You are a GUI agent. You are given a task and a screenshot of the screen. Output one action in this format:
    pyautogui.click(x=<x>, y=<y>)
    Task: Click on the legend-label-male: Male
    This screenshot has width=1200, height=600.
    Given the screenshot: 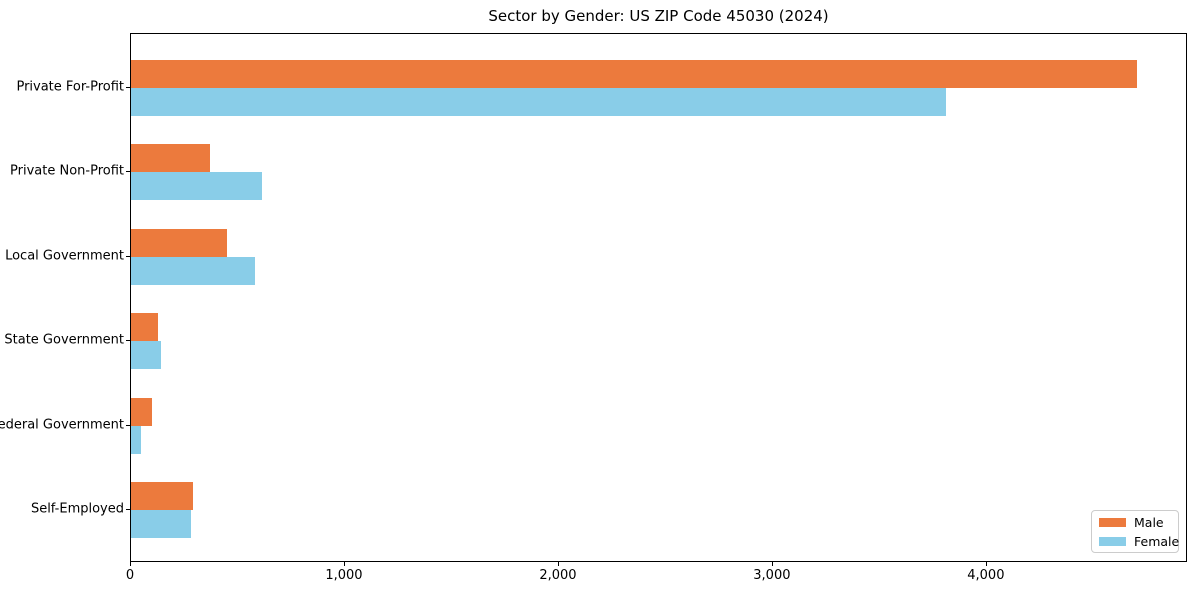 What is the action you would take?
    pyautogui.click(x=1149, y=522)
    